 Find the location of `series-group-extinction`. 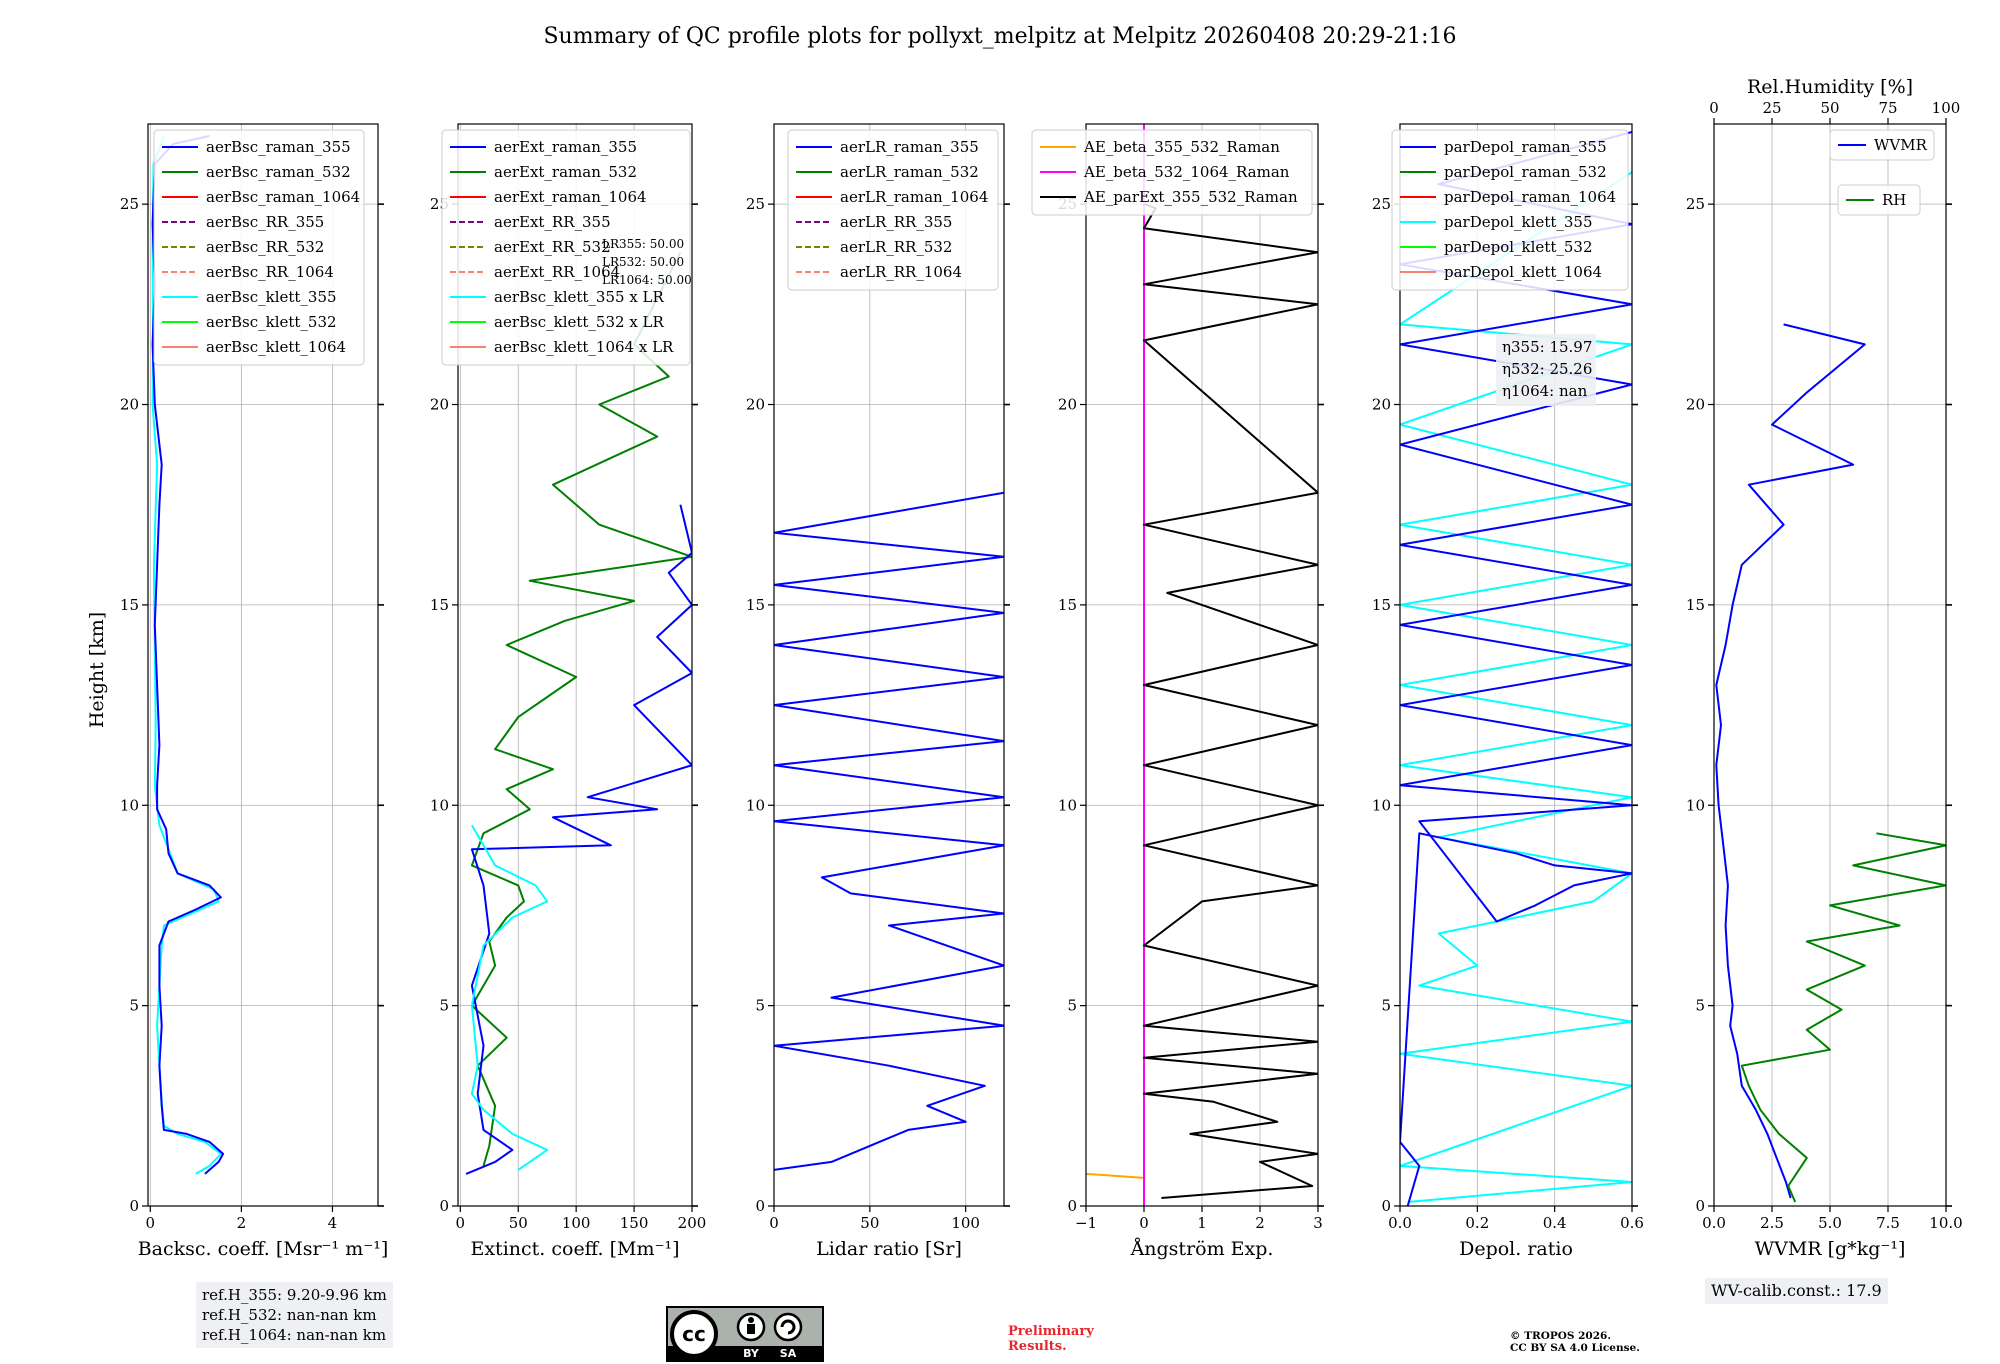

series-group-extinction is located at coordinates (578, 713).